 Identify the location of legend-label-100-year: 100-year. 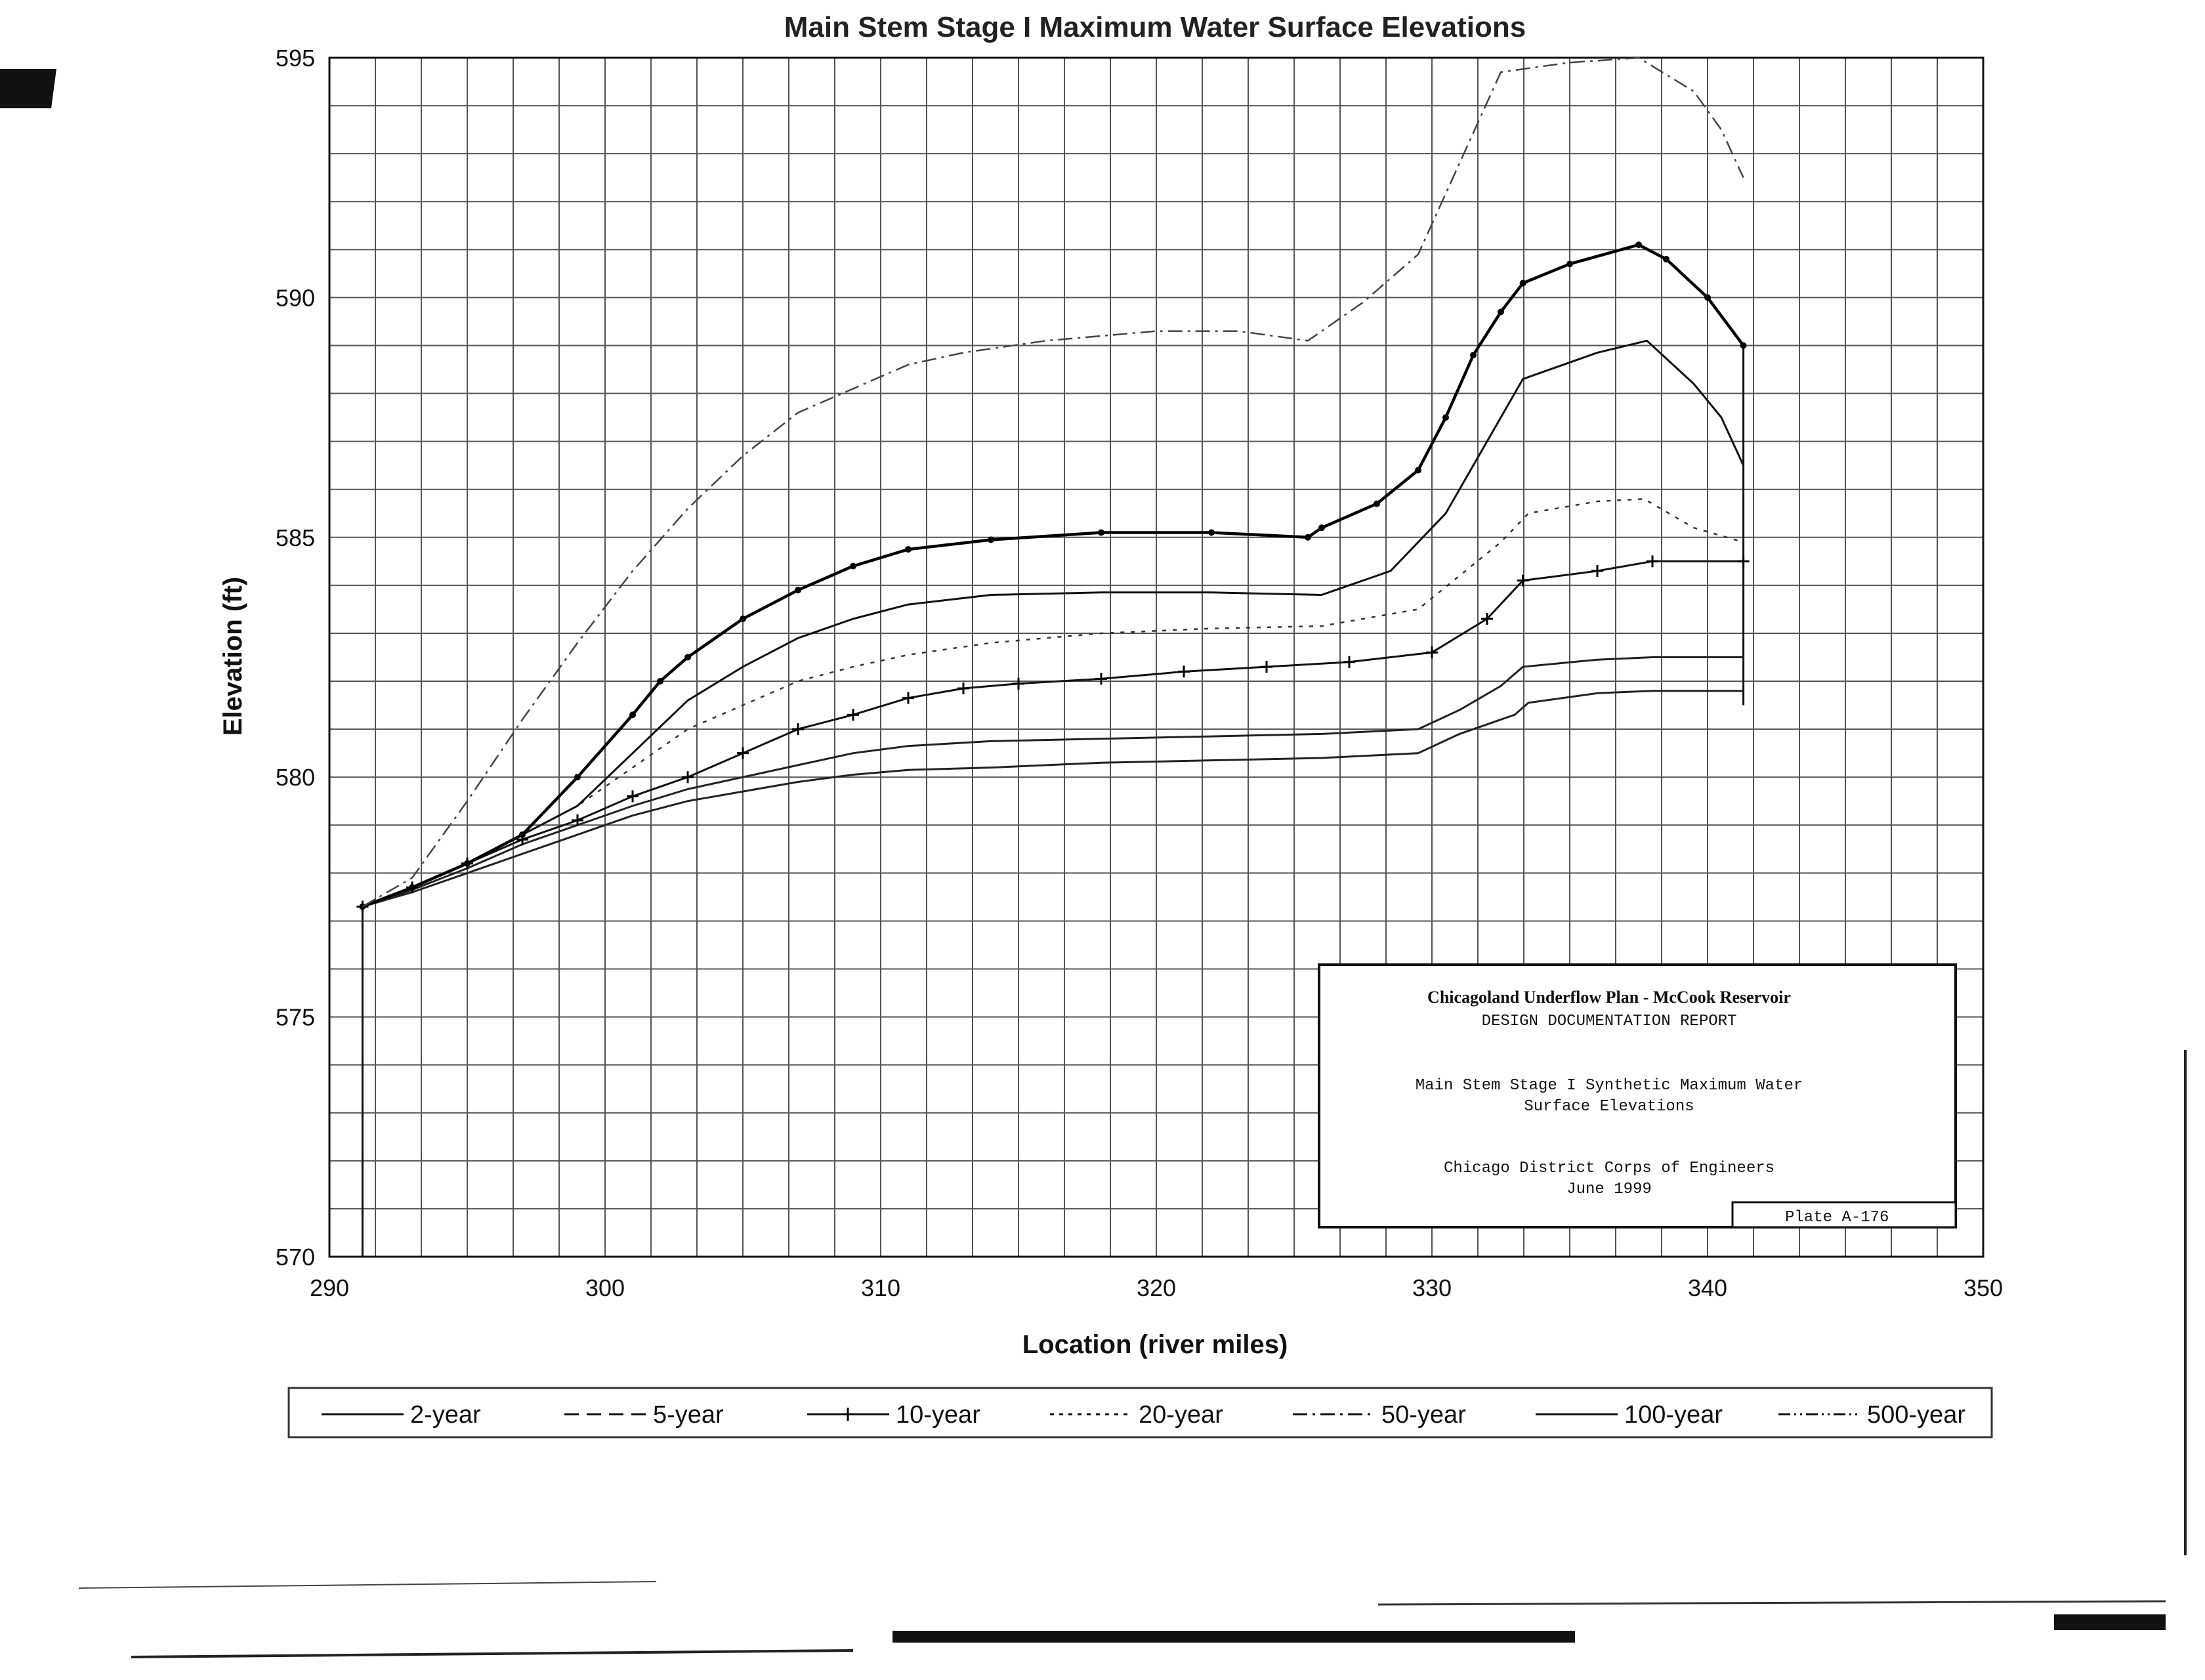
(1673, 1415).